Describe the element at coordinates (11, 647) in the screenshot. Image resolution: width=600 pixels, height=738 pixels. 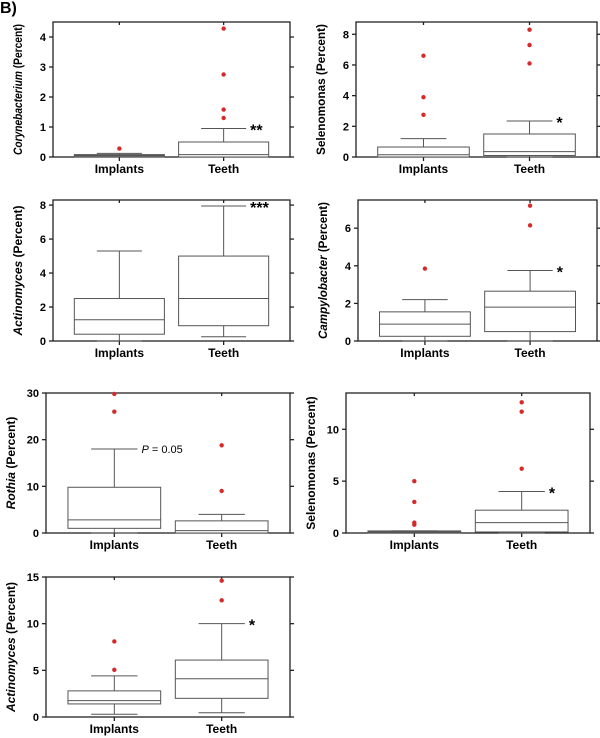
I see `y-axis-label: Actinomyces (Percent)` at that location.